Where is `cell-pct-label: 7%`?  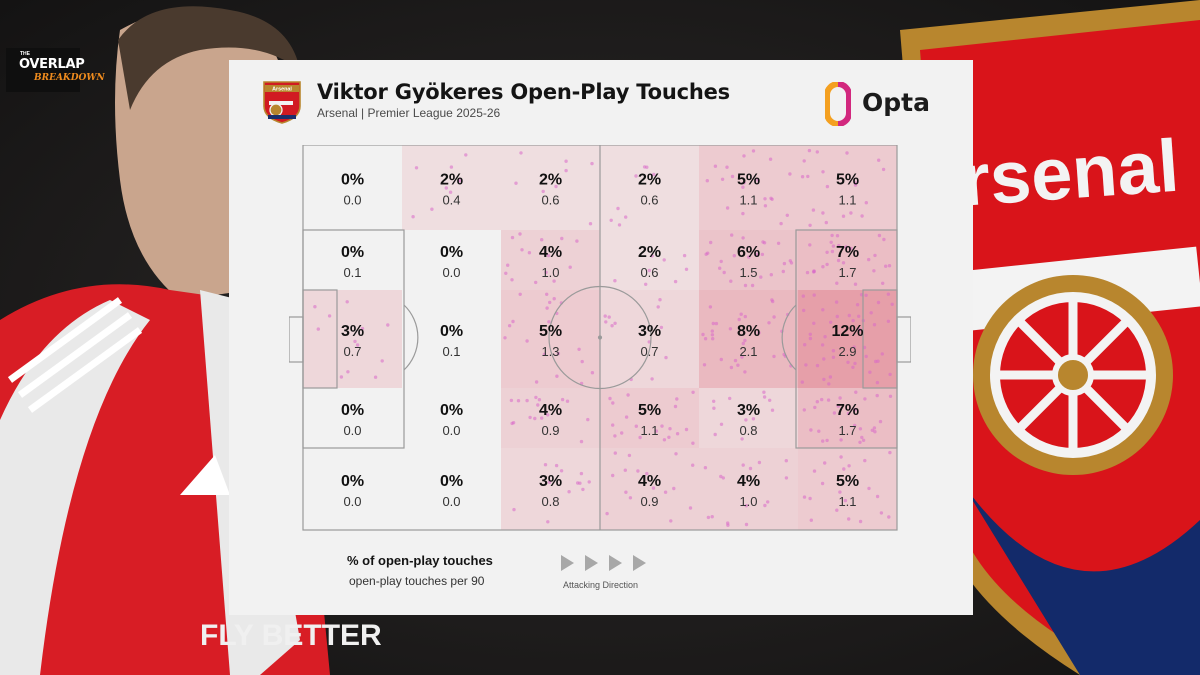
cell-pct-label: 7% is located at coordinates (847, 252).